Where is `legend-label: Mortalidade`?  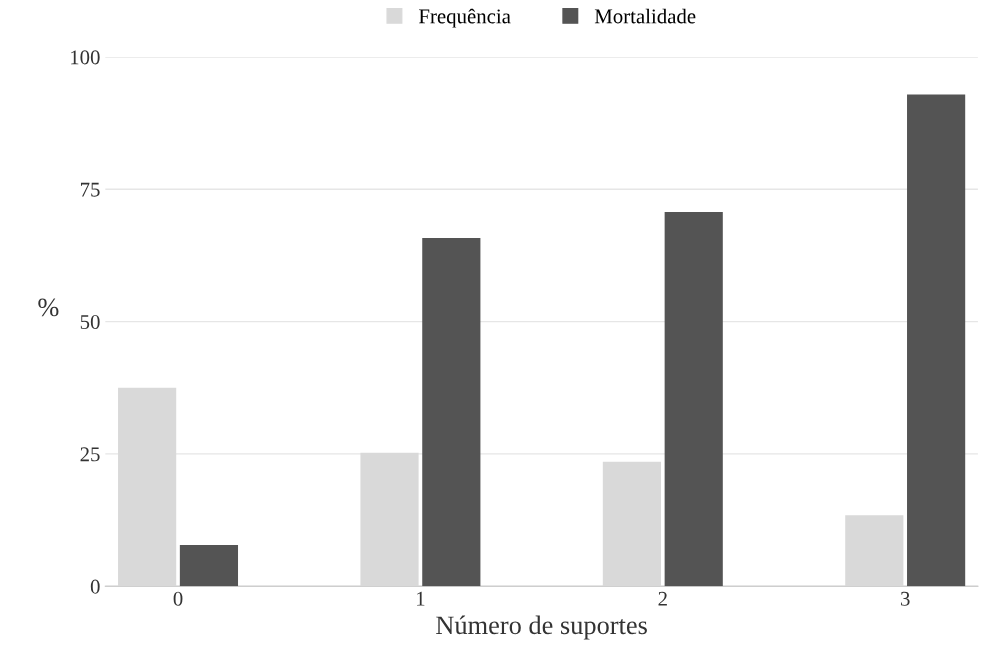
legend-label: Mortalidade is located at coordinates (645, 16).